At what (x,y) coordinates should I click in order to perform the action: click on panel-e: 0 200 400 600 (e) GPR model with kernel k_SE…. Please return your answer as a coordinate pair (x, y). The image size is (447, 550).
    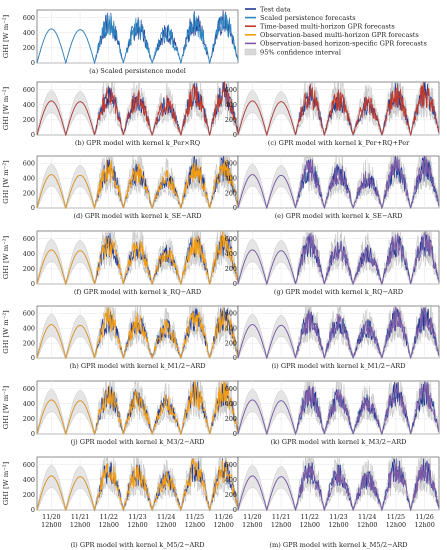
    Looking at the image, I should click on (332, 187).